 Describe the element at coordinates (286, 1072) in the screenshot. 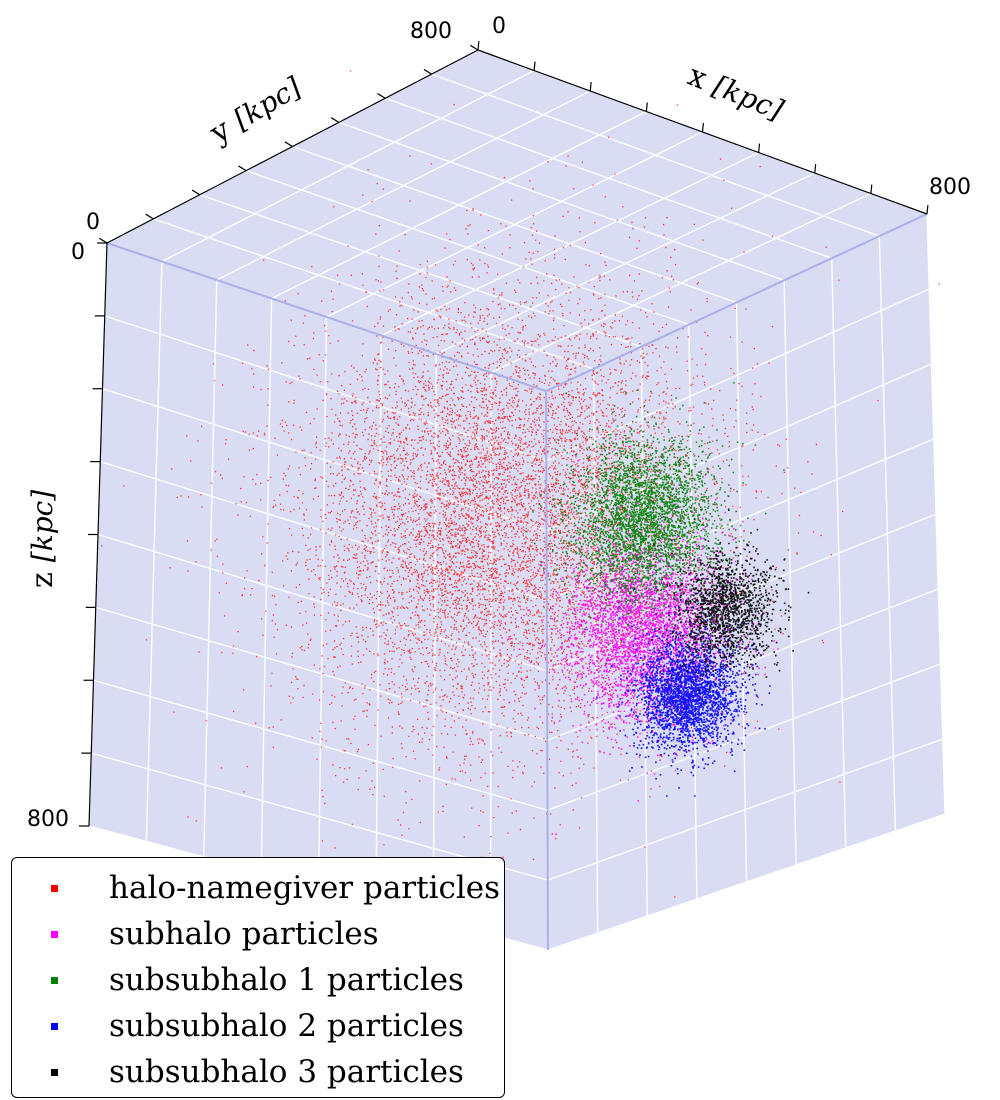

I see `legend-label-subsubhalo-3: subsubhalo 3 particles` at that location.